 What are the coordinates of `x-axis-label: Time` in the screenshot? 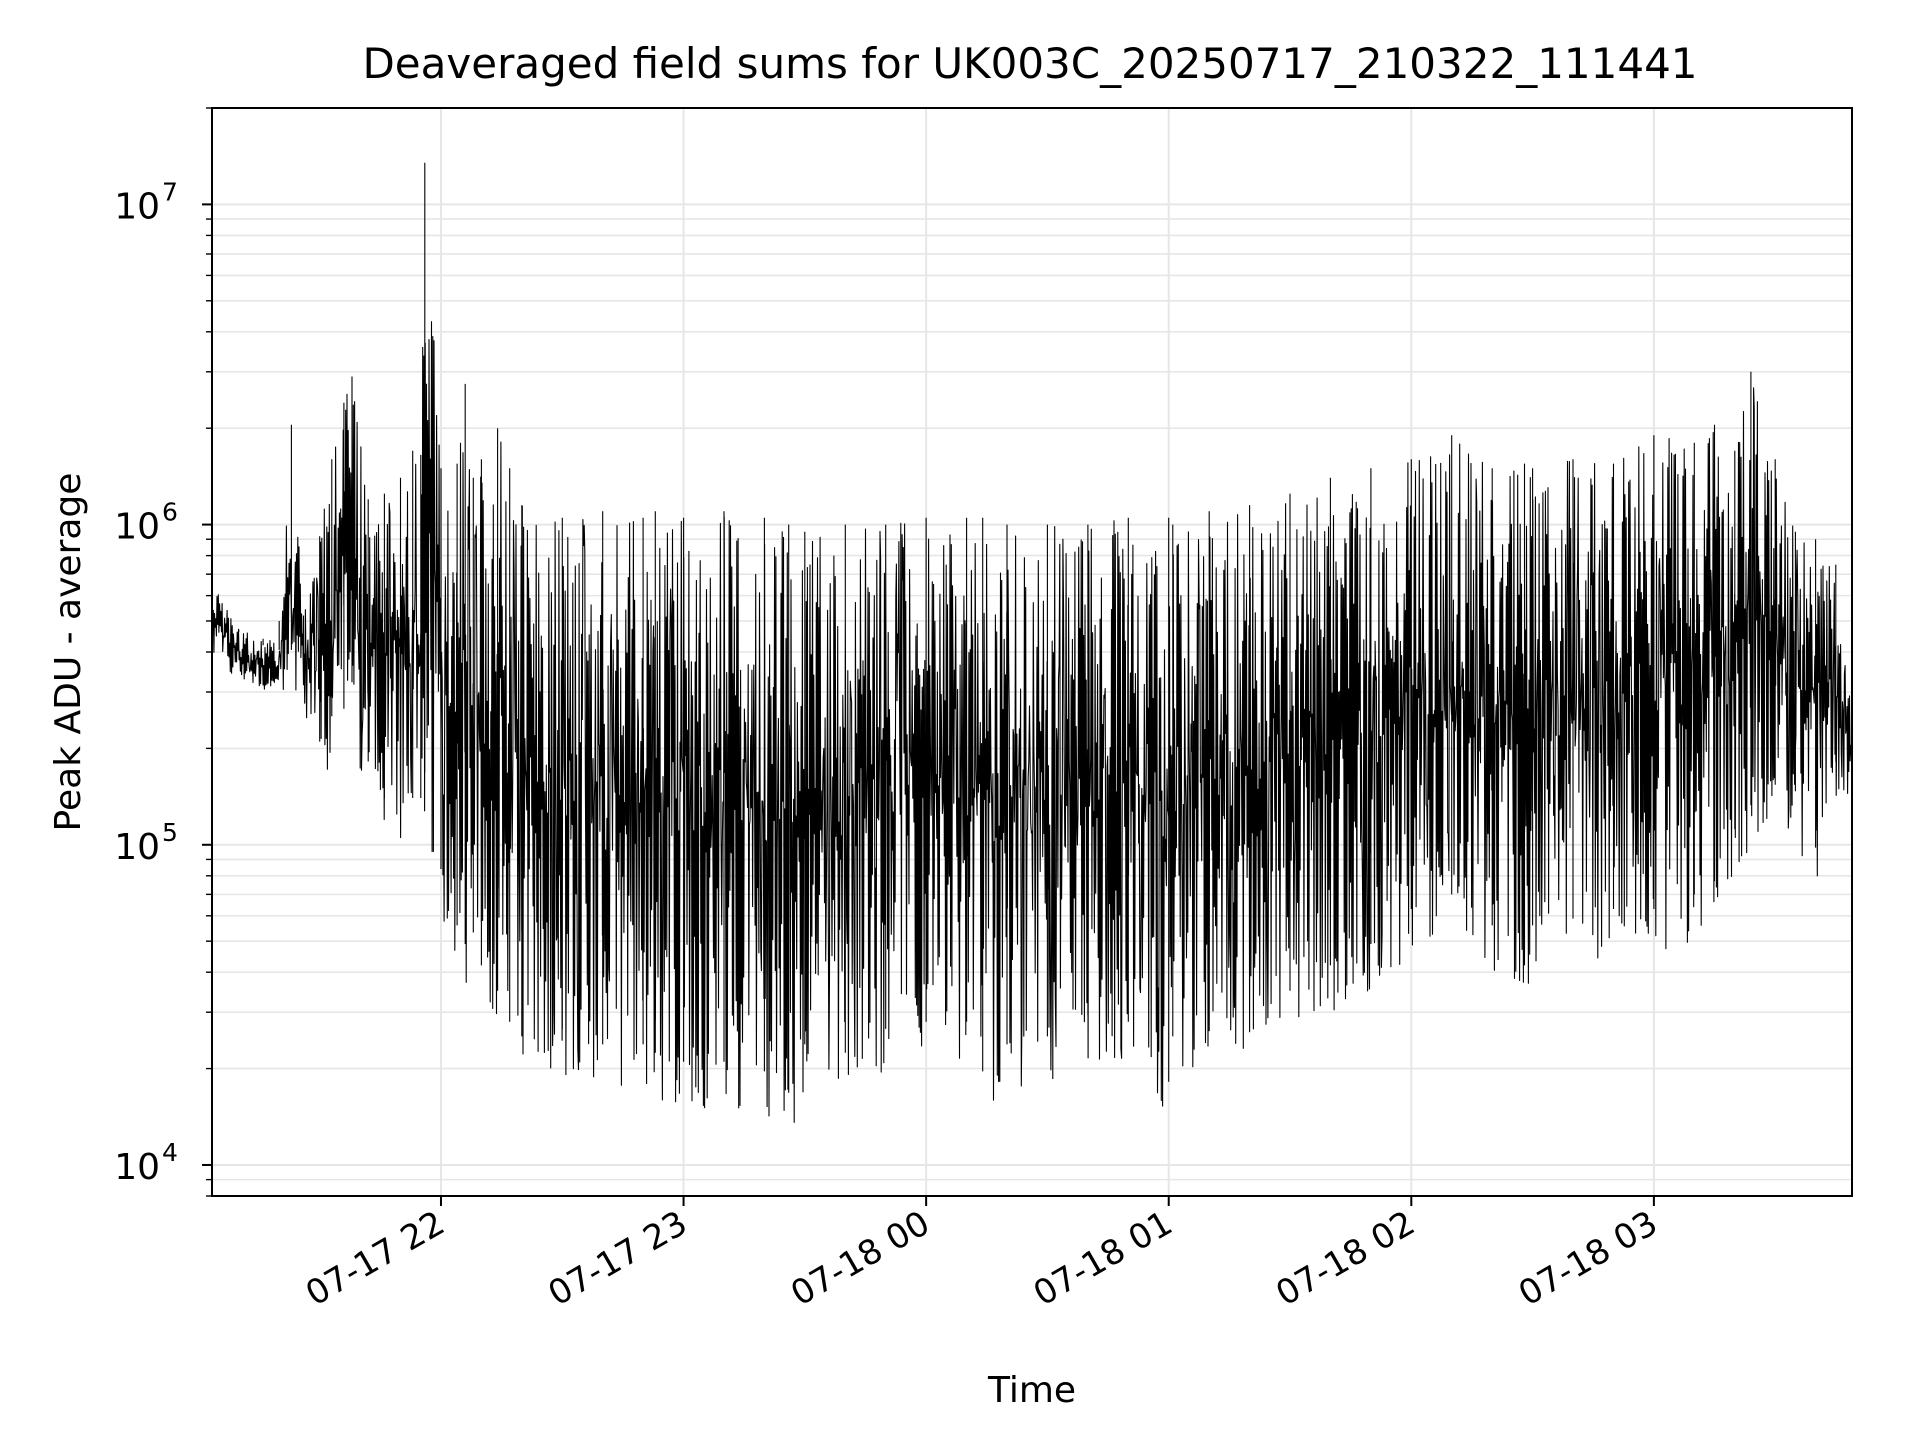 It's located at (1031, 1390).